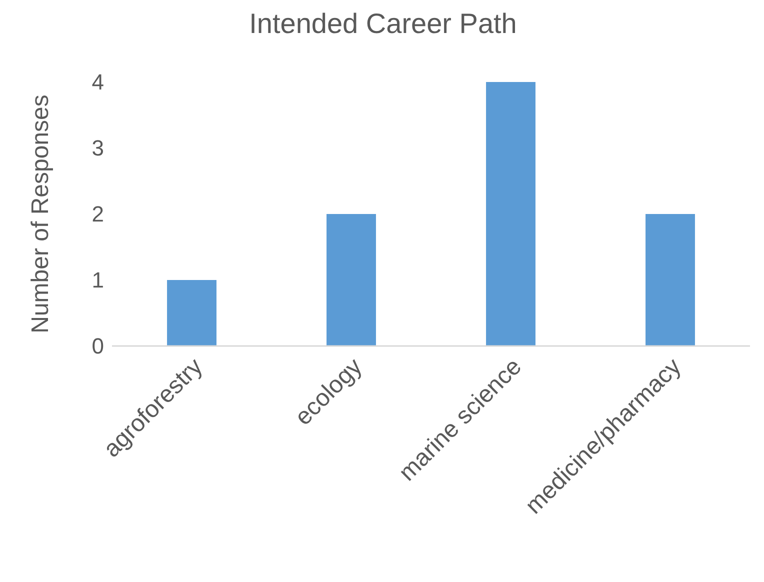  What do you see at coordinates (98, 82) in the screenshot?
I see `y-tick-label: 4` at bounding box center [98, 82].